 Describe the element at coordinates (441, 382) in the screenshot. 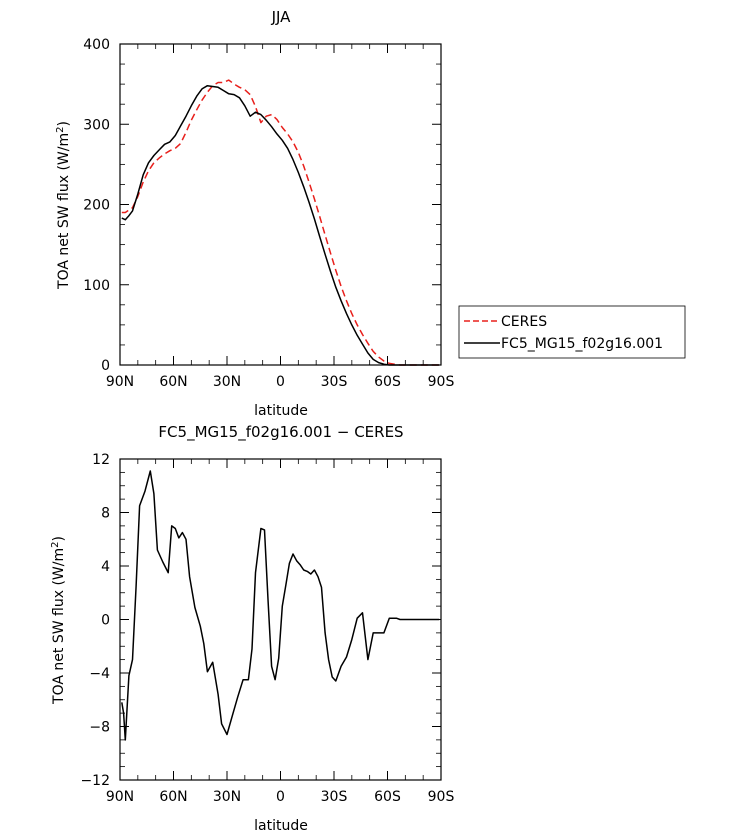

I see `top-xtick-label: 90S` at that location.